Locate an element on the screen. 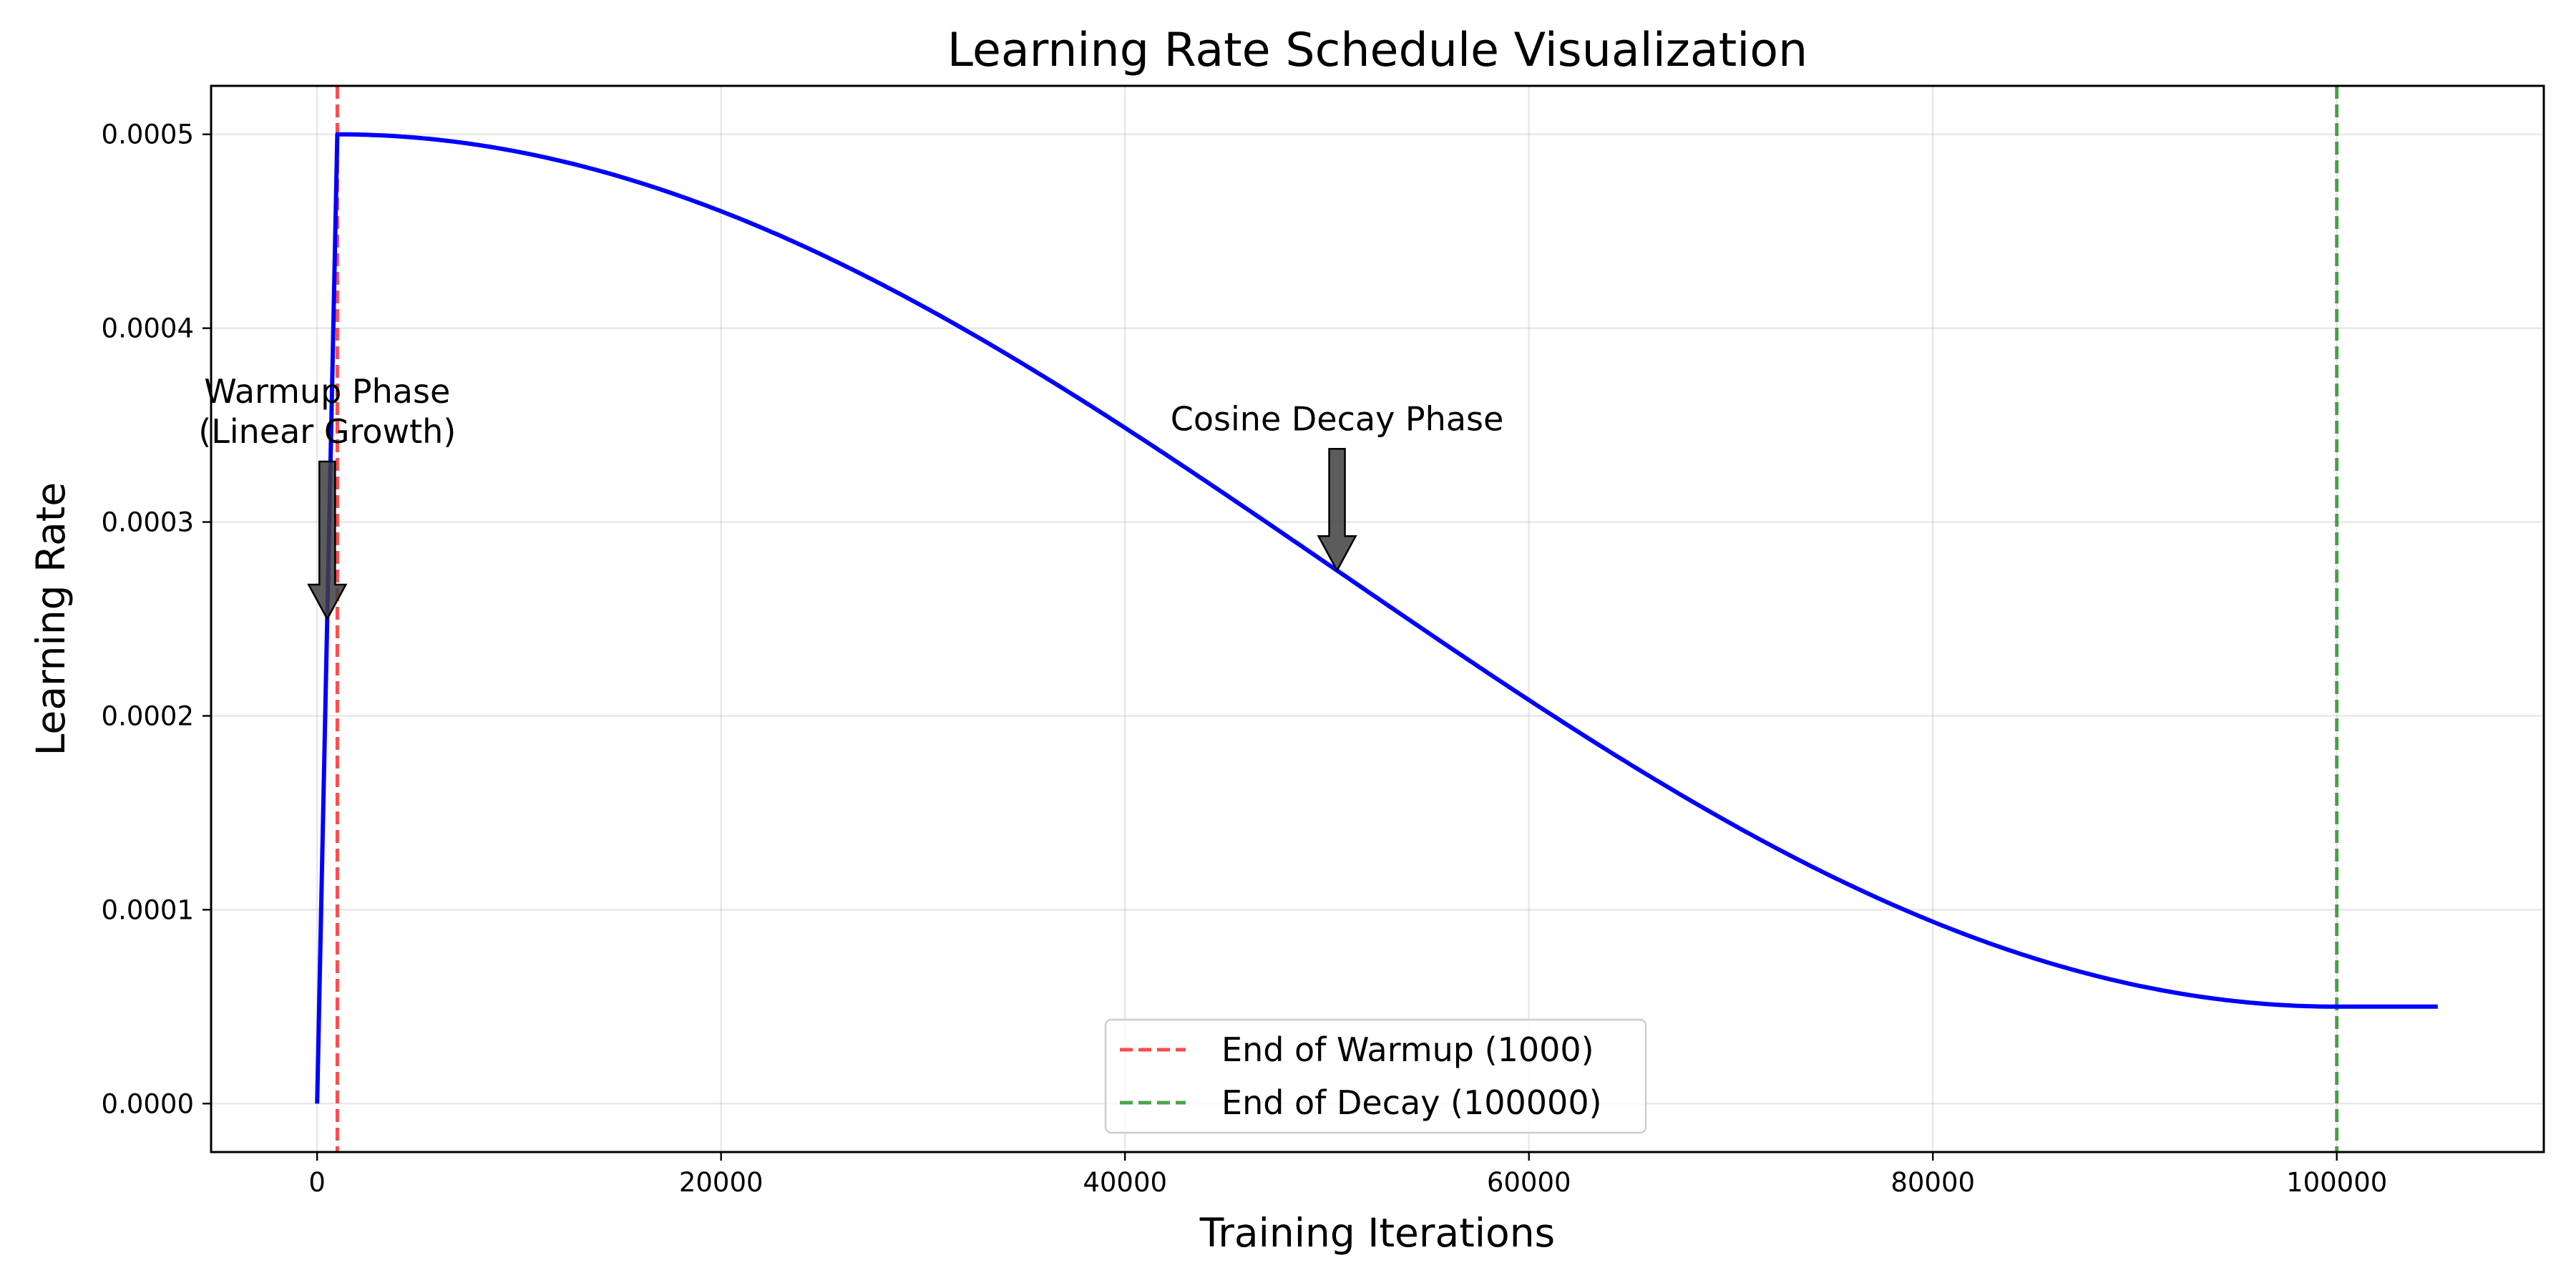 Image resolution: width=2576 pixels, height=1288 pixels. legend-label: End of Warmup (1000) is located at coordinates (1407, 1049).